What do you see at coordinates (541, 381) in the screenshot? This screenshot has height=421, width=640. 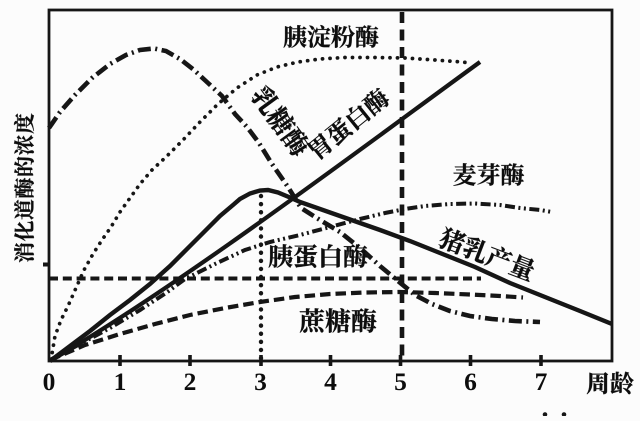 I see `svg-text: 7` at bounding box center [541, 381].